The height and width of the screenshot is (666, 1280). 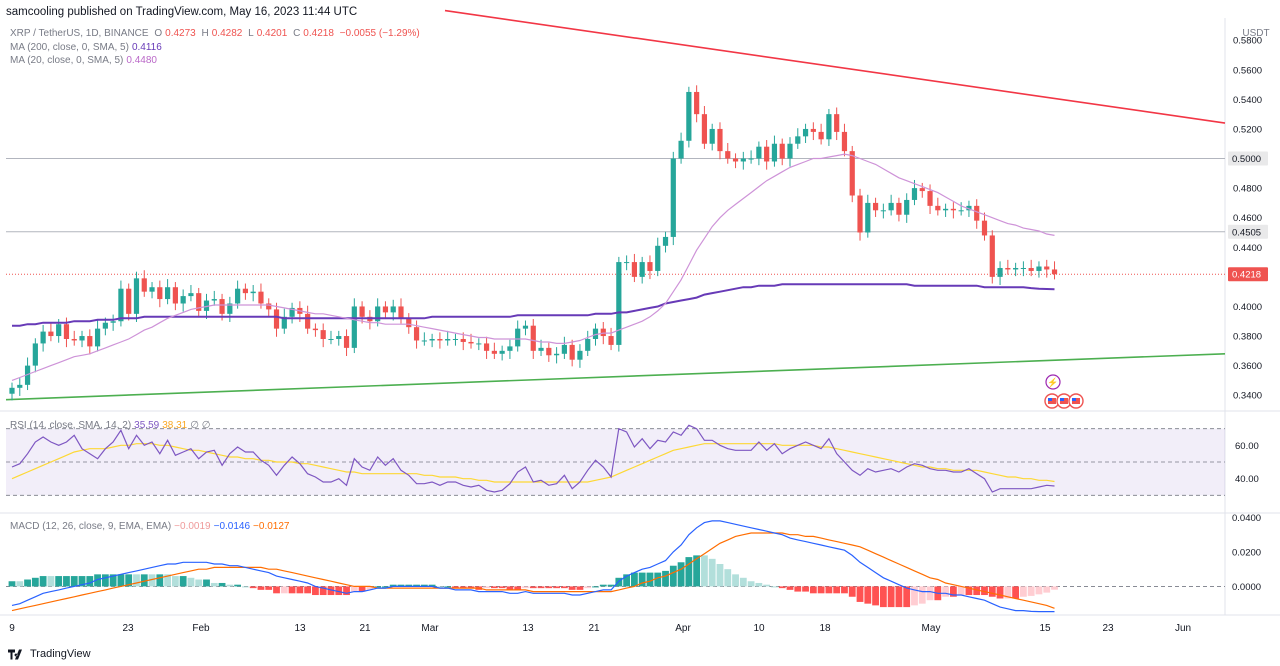 What do you see at coordinates (528, 628) in the screenshot?
I see `x-tick-label: 13` at bounding box center [528, 628].